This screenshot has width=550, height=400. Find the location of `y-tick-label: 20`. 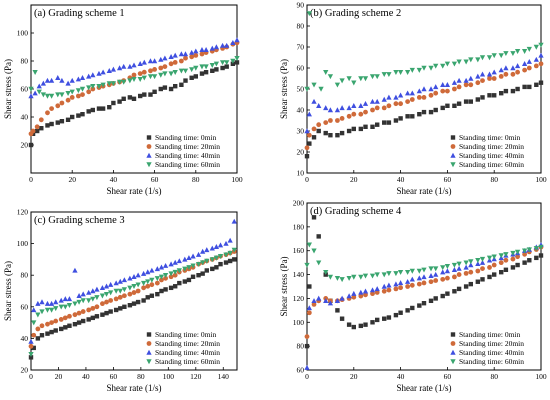

y-tick-label: 20 is located at coordinates (25, 370).